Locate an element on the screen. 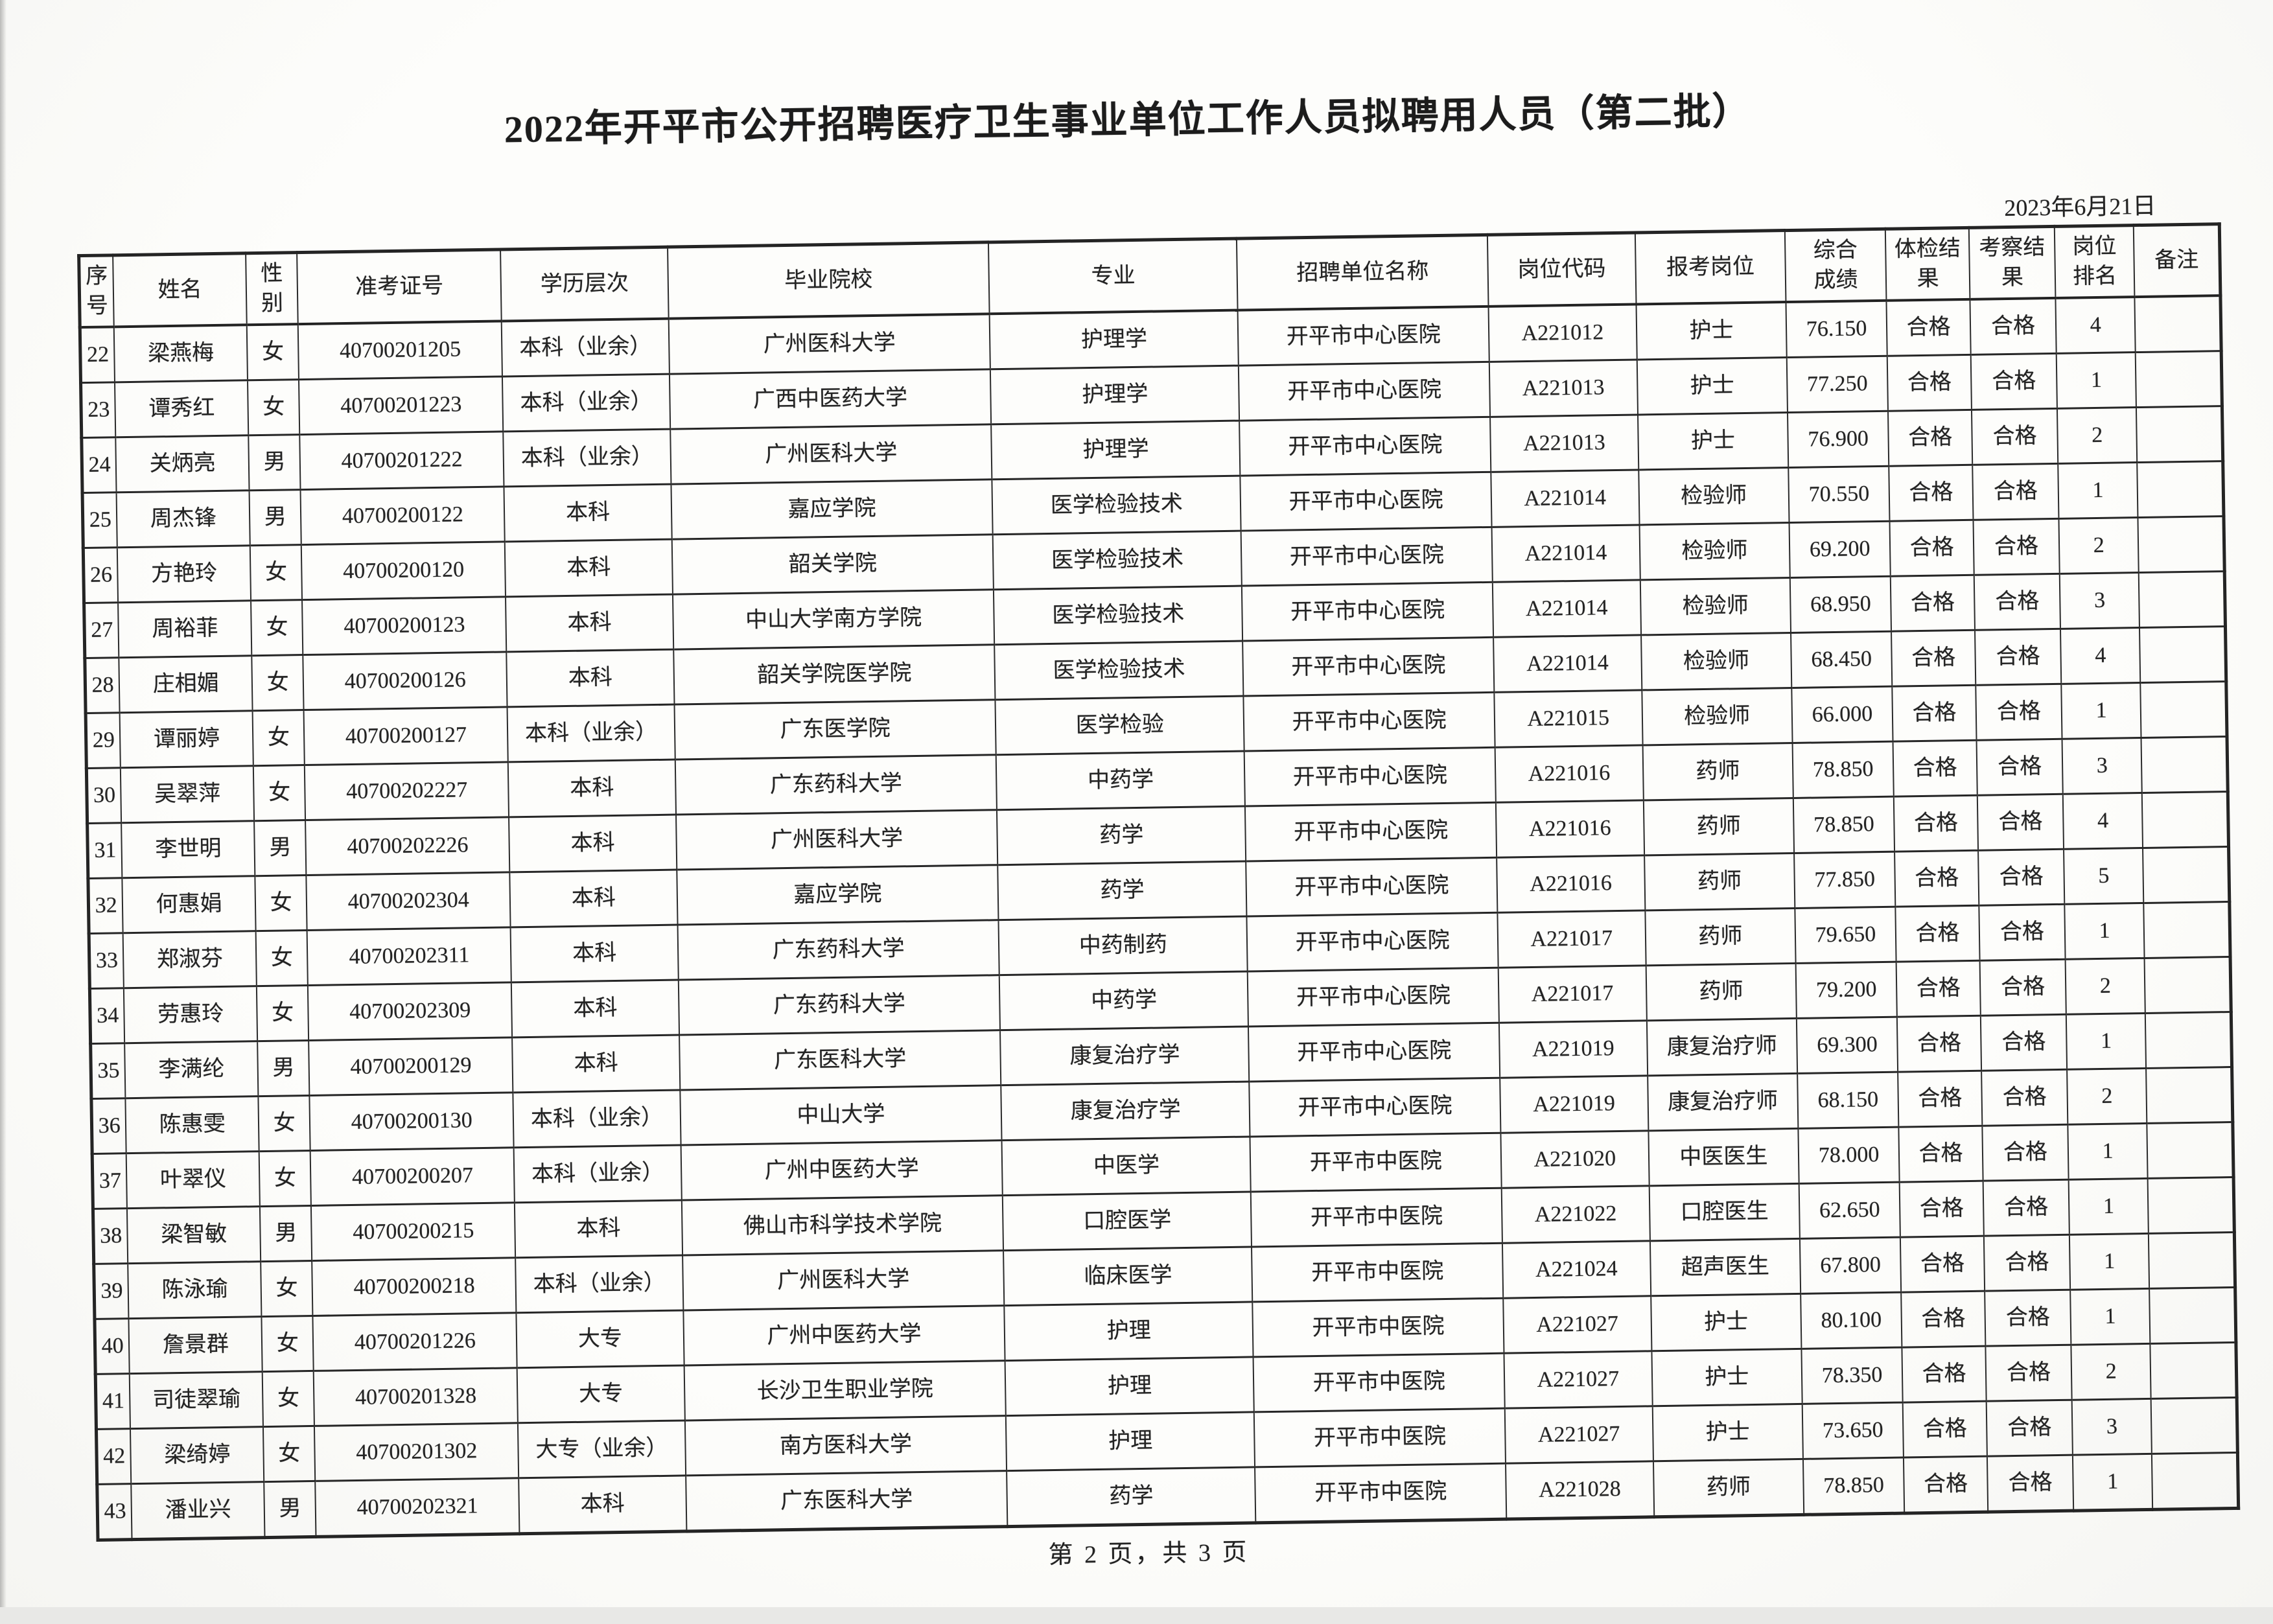 The height and width of the screenshot is (1624, 2273). column-header: 岗位 排名 is located at coordinates (2094, 261).